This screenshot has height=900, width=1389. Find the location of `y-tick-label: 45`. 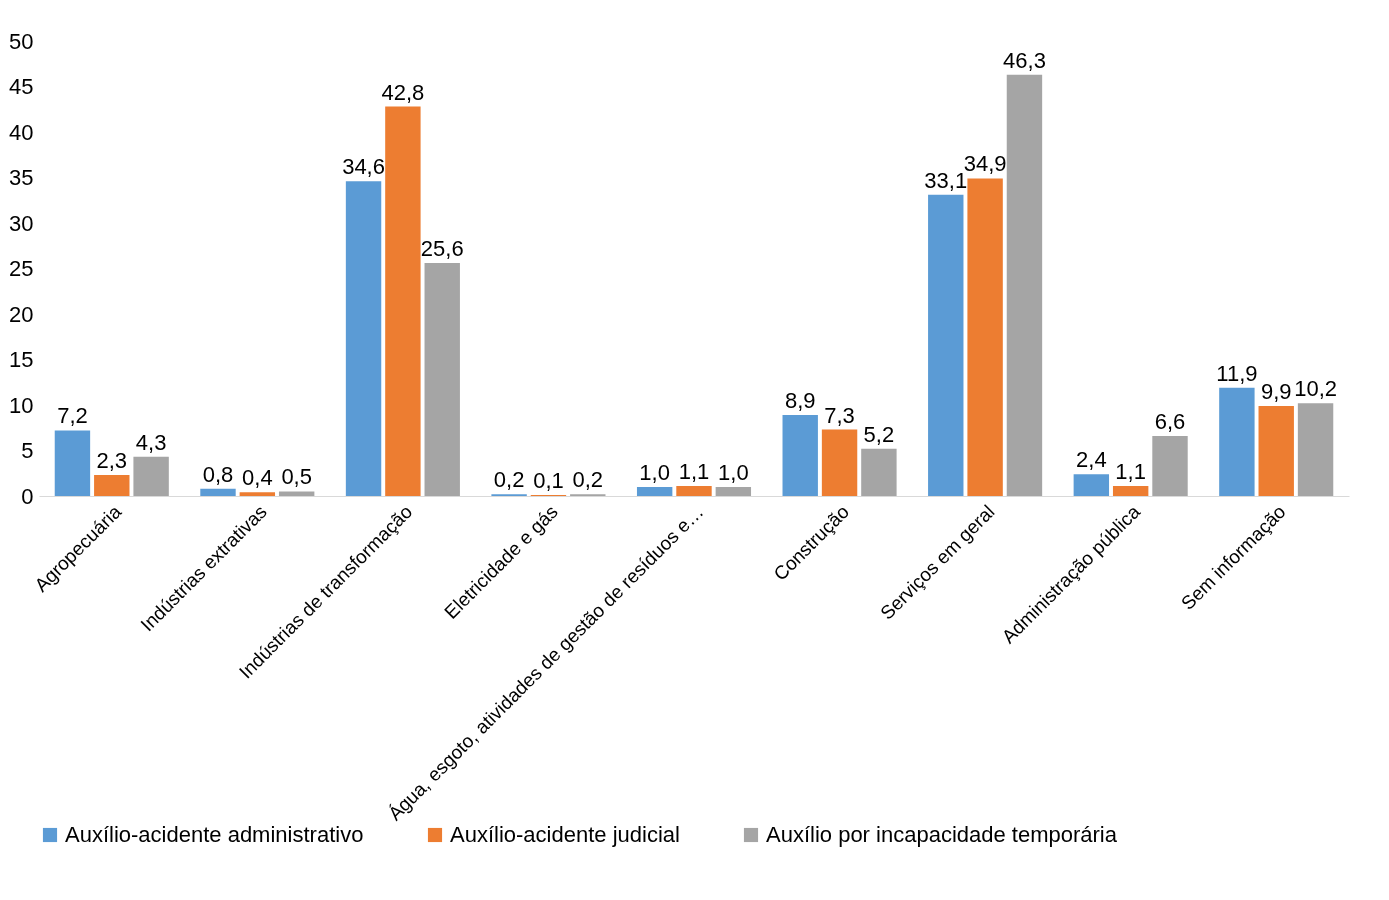

y-tick-label: 45 is located at coordinates (21, 86).